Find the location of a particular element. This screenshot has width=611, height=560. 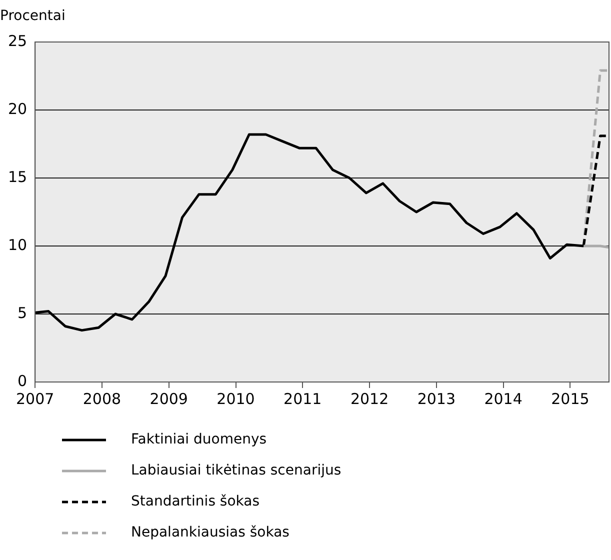

x-tick-label: 2012 is located at coordinates (369, 399).